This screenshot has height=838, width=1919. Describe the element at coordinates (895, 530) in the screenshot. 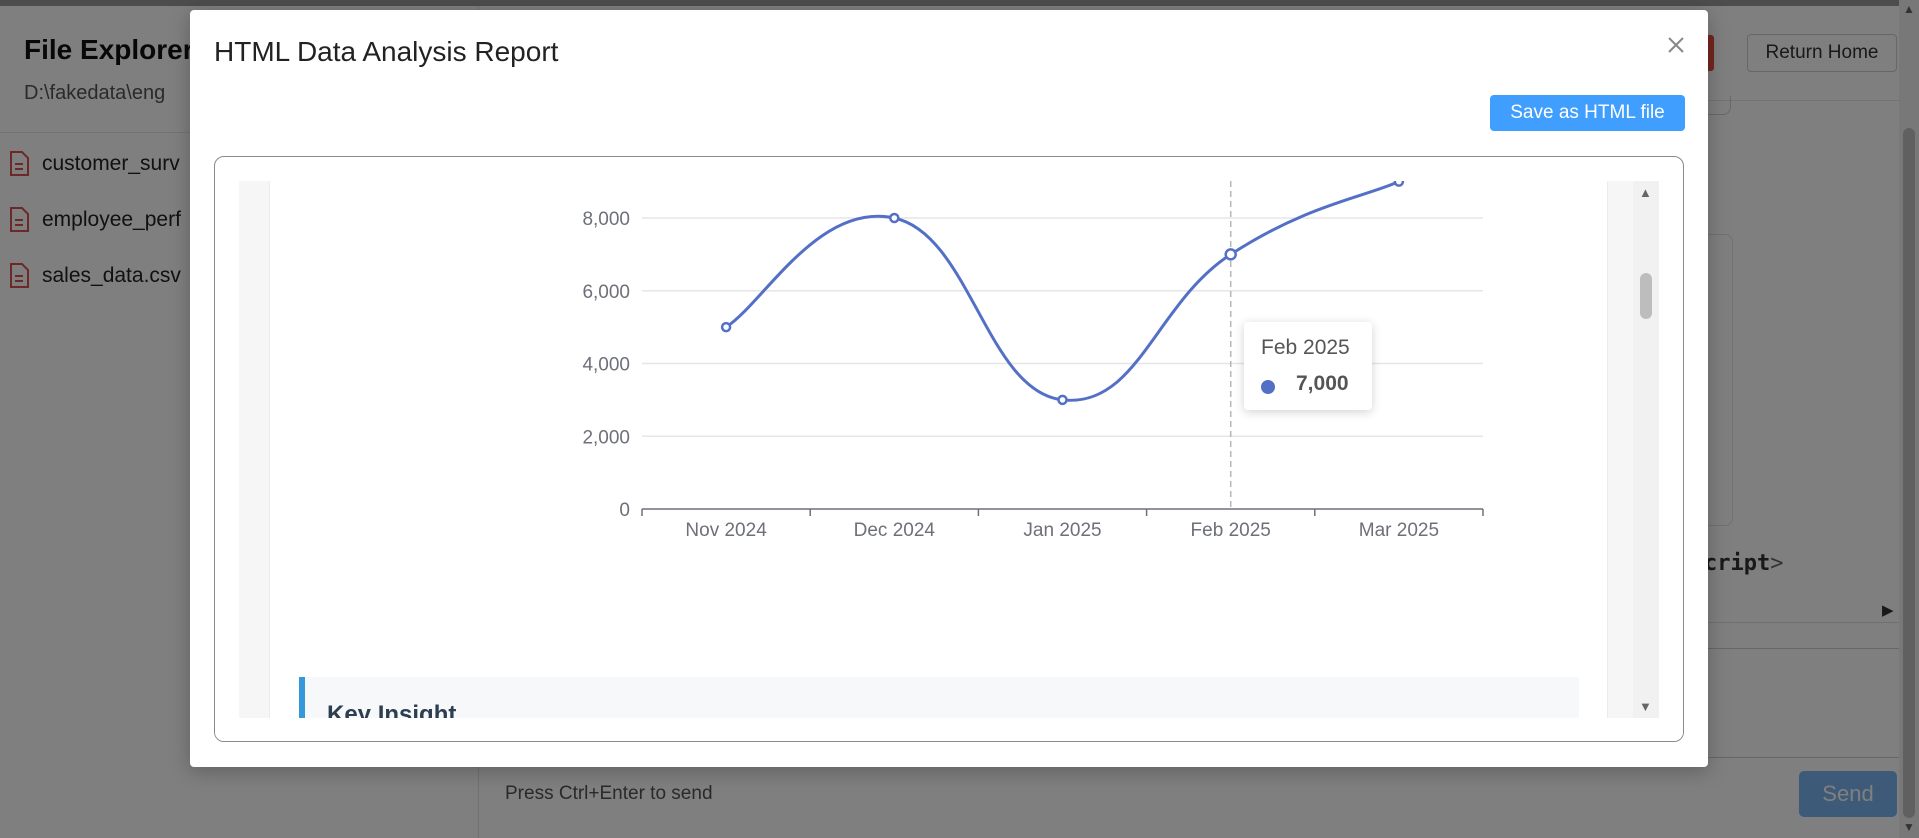

I see `x-tick-label: Dec 2024` at that location.